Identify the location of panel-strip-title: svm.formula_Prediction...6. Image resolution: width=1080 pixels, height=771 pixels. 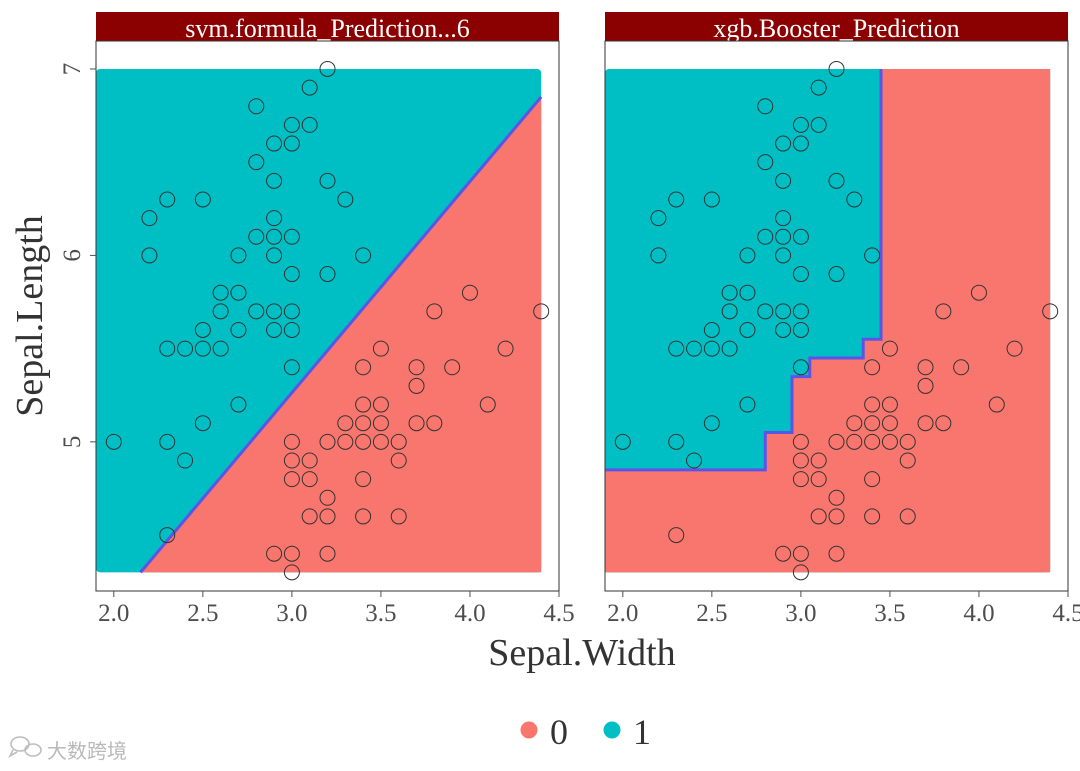
(327, 28).